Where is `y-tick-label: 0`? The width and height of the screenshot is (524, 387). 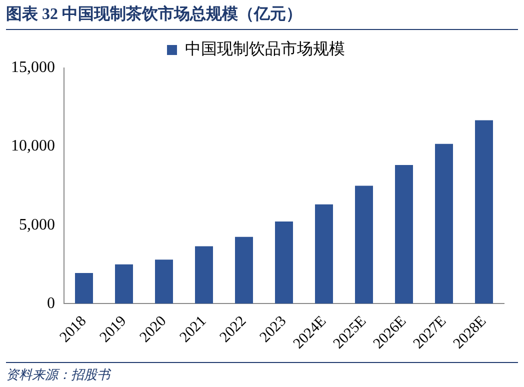 y-tick-label: 0 is located at coordinates (51, 303).